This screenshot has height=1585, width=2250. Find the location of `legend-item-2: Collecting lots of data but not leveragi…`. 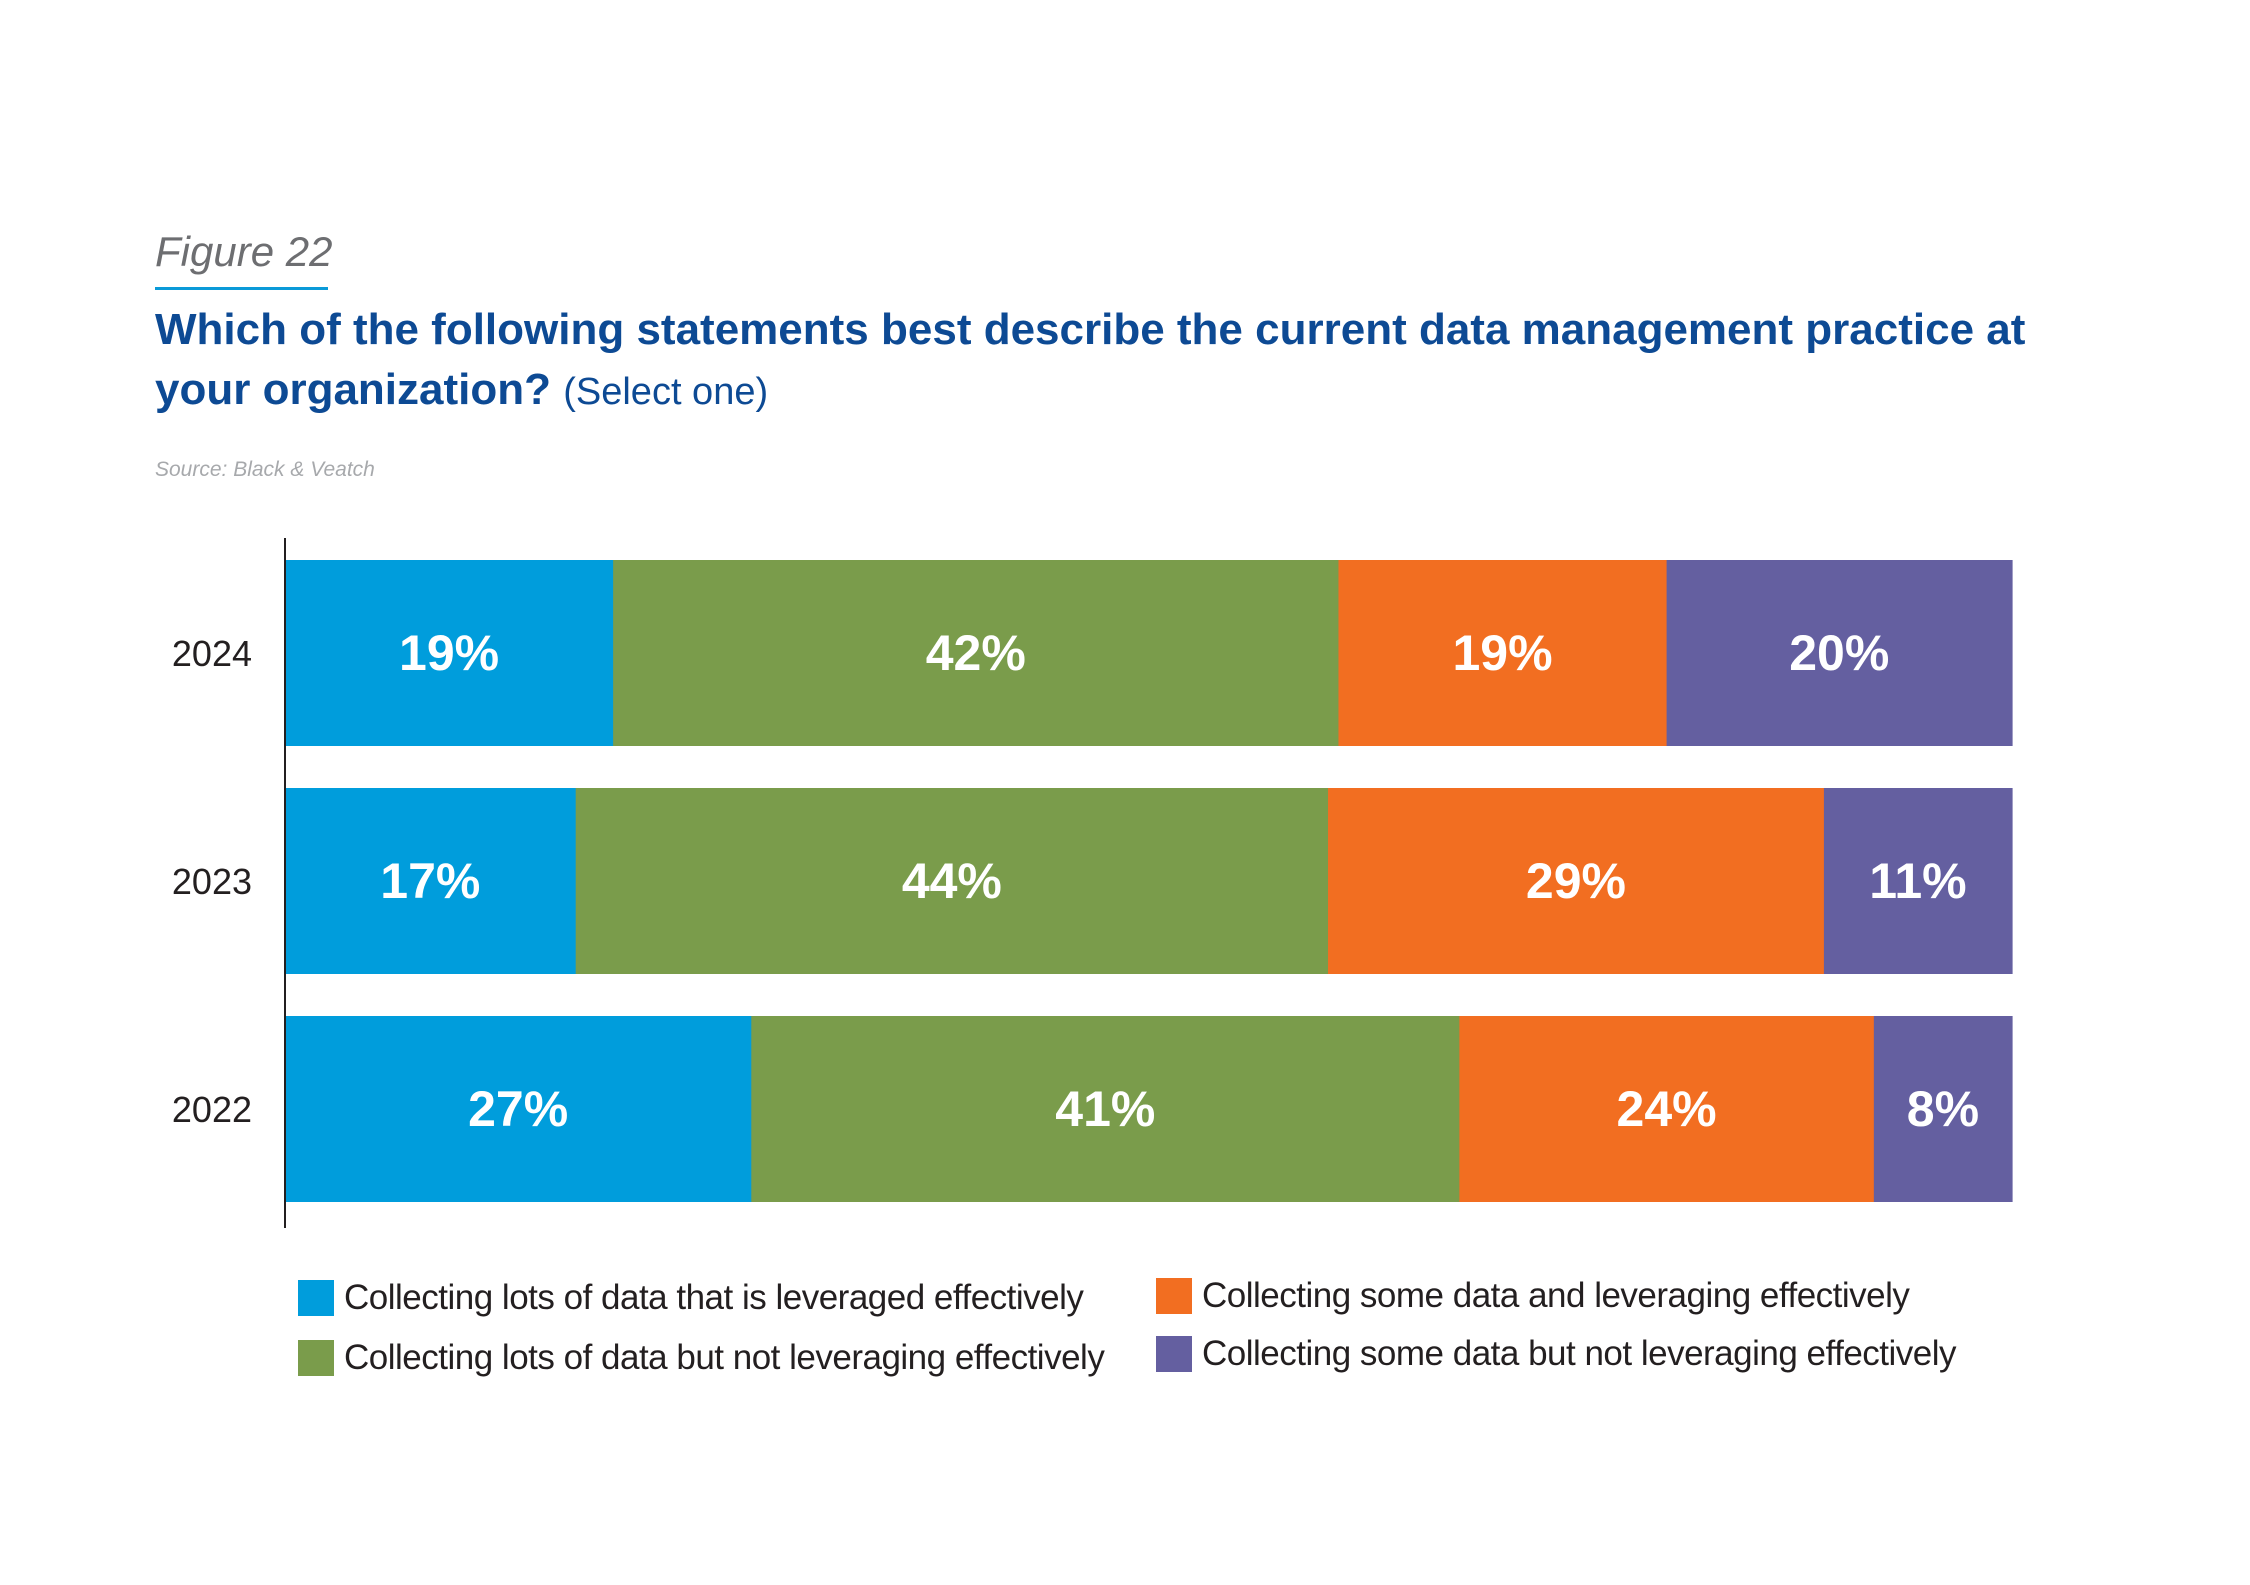

legend-item-2: Collecting lots of data but not leveragi… is located at coordinates (701, 1358).